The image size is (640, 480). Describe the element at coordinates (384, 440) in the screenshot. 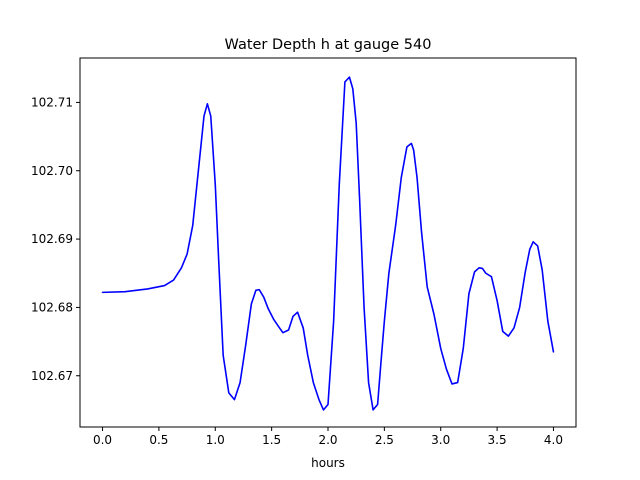

I see `x-tick-label: 2.5` at that location.